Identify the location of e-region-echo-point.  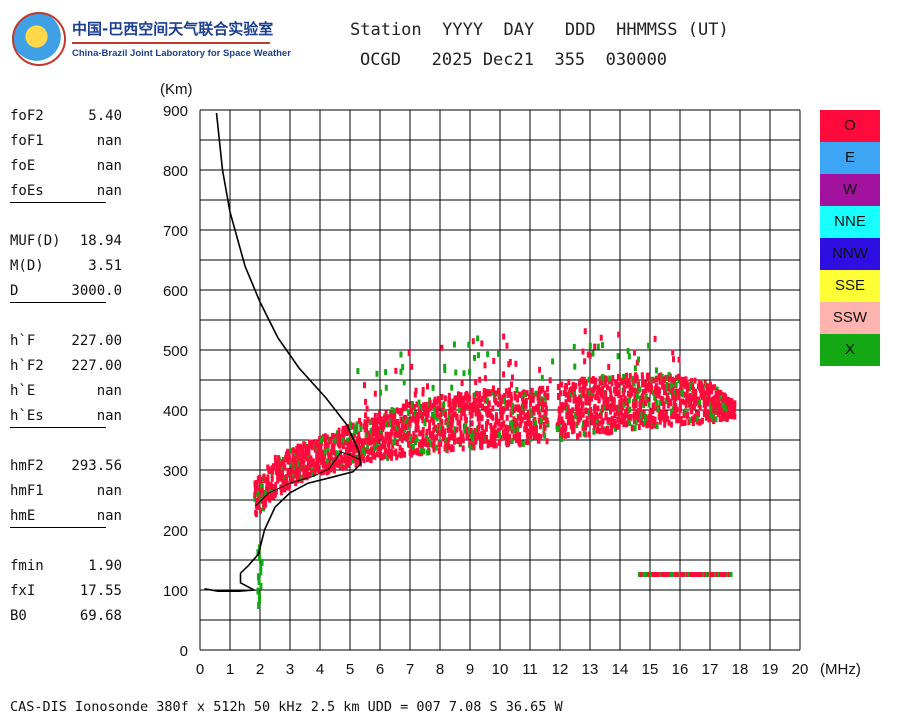
(261, 572).